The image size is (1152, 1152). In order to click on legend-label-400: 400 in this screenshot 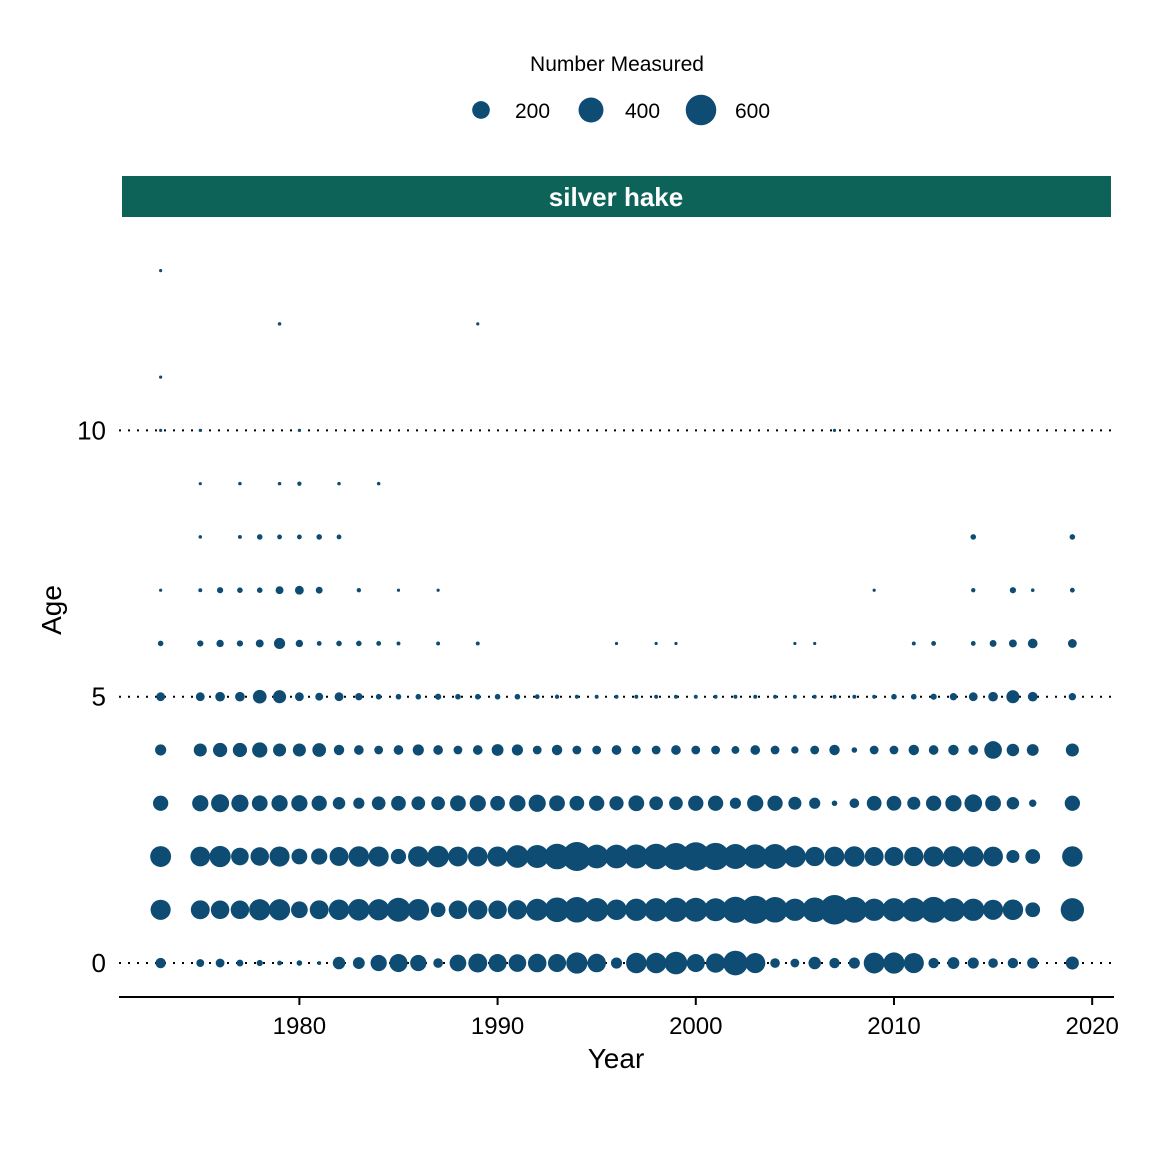, I will do `click(642, 111)`.